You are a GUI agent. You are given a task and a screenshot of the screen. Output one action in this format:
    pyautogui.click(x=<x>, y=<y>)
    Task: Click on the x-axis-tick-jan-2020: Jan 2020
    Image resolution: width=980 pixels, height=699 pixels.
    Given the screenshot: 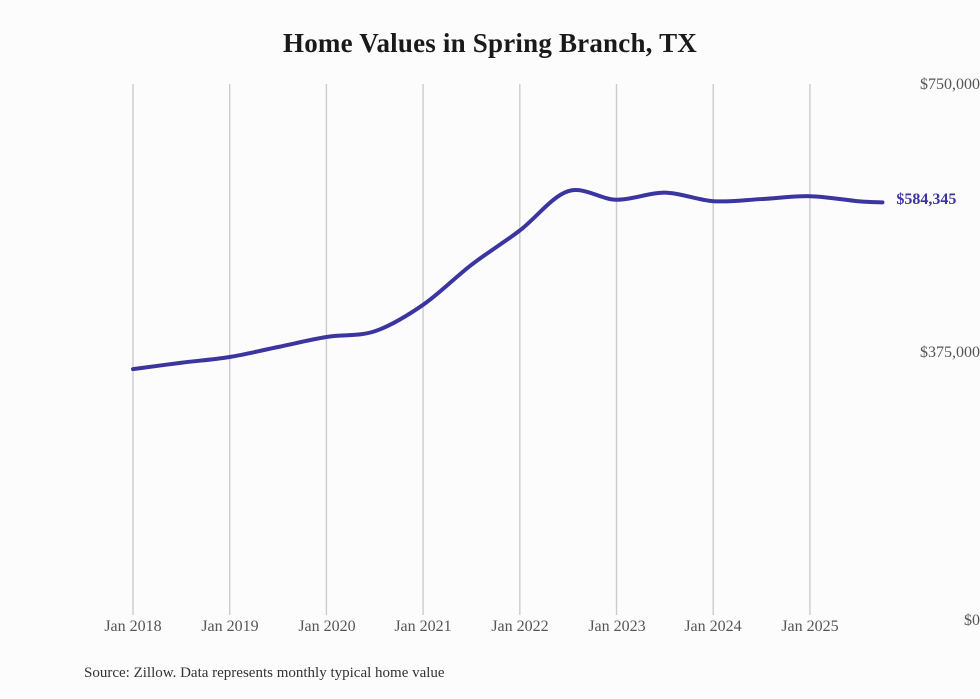 What is the action you would take?
    pyautogui.click(x=327, y=626)
    